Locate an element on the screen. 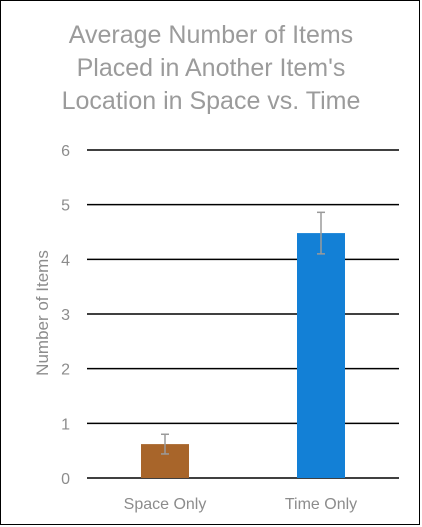 The height and width of the screenshot is (527, 422). y-tick-label-1: 1 is located at coordinates (65, 424).